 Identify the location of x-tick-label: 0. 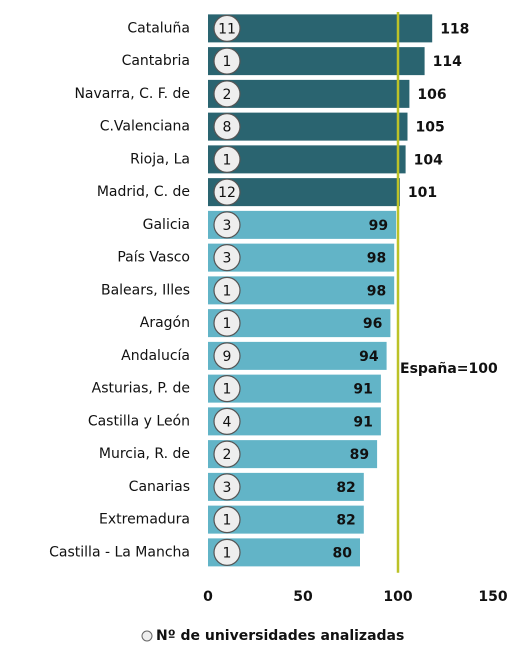
(208, 597).